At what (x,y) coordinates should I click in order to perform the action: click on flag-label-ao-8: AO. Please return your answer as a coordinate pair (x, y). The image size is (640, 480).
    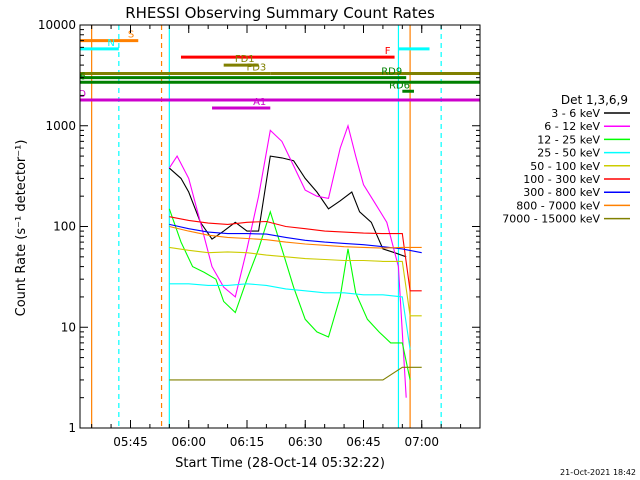
    Looking at the image, I should click on (78, 94).